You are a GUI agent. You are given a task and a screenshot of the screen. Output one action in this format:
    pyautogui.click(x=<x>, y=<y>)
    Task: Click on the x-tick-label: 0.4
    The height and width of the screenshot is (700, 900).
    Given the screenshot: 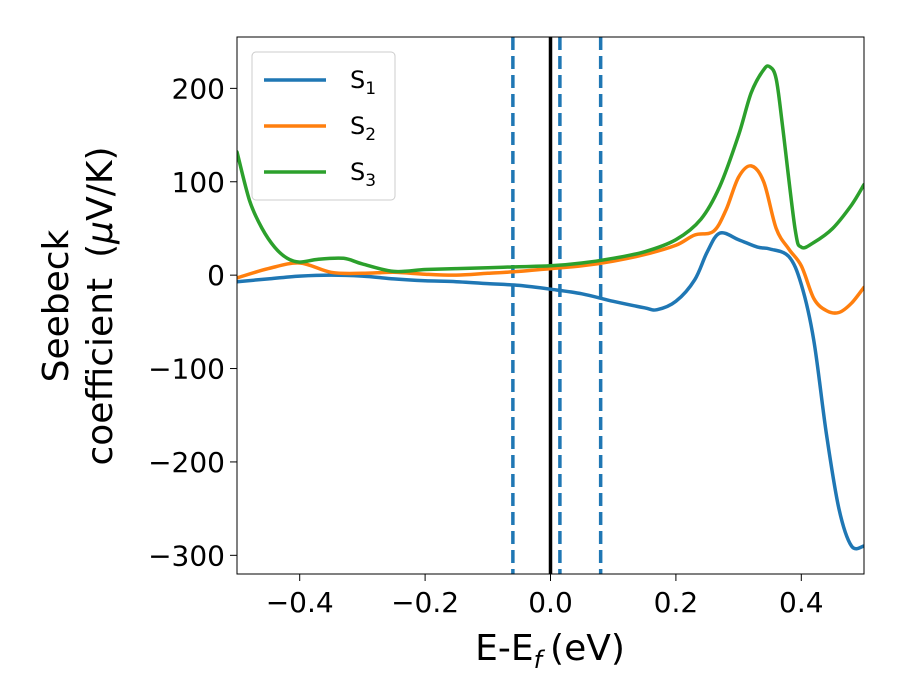 What is the action you would take?
    pyautogui.click(x=801, y=602)
    